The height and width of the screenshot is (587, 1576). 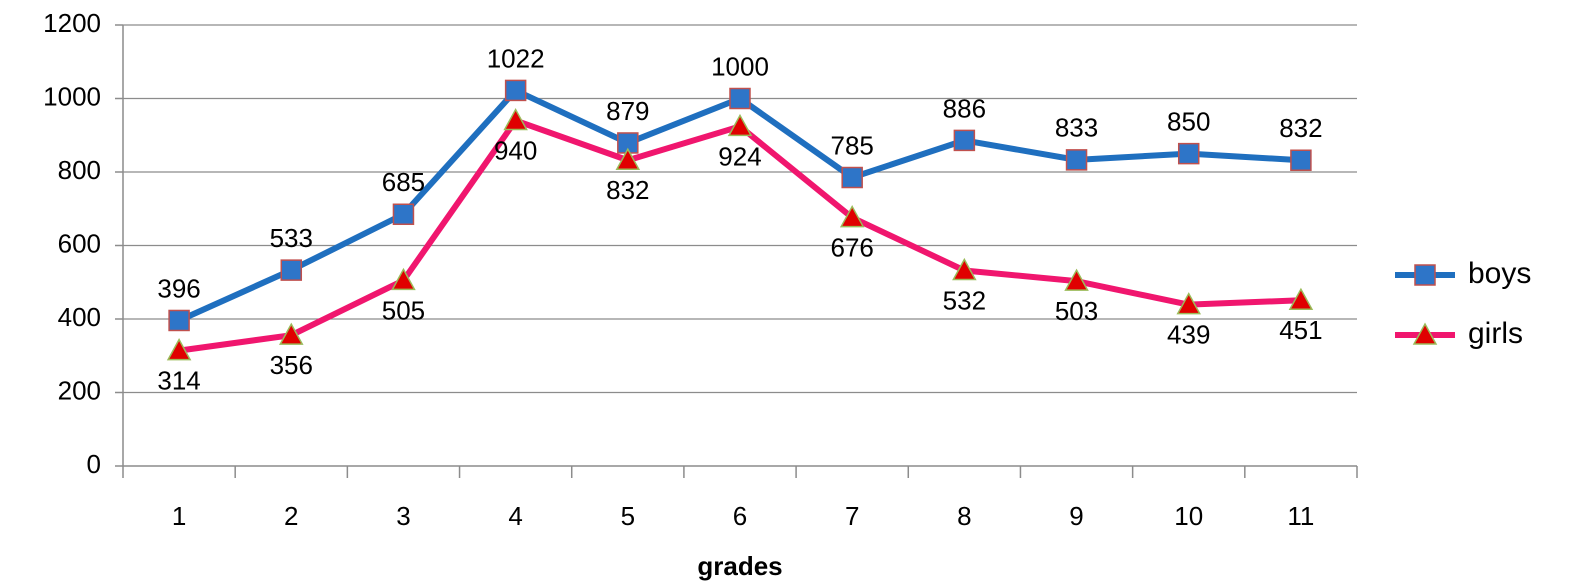 What do you see at coordinates (516, 58) in the screenshot?
I see `data-label: 1022` at bounding box center [516, 58].